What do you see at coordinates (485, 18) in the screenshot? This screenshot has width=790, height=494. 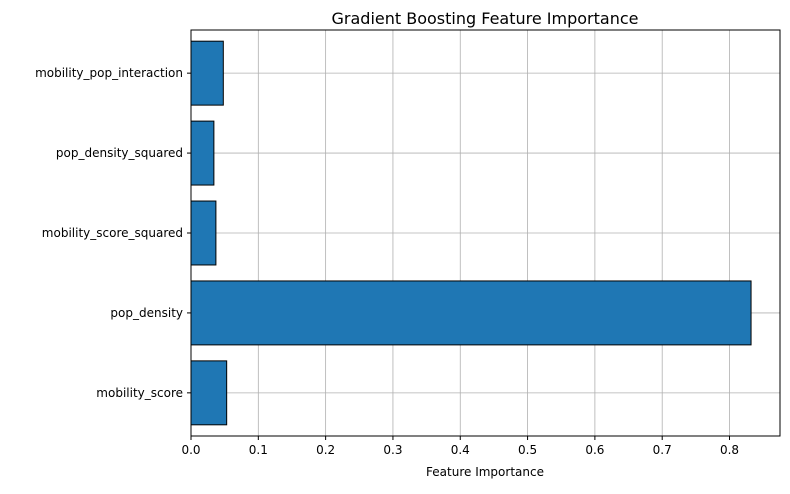 I see `chart-title: Gradient Boosting Feature Importance` at bounding box center [485, 18].